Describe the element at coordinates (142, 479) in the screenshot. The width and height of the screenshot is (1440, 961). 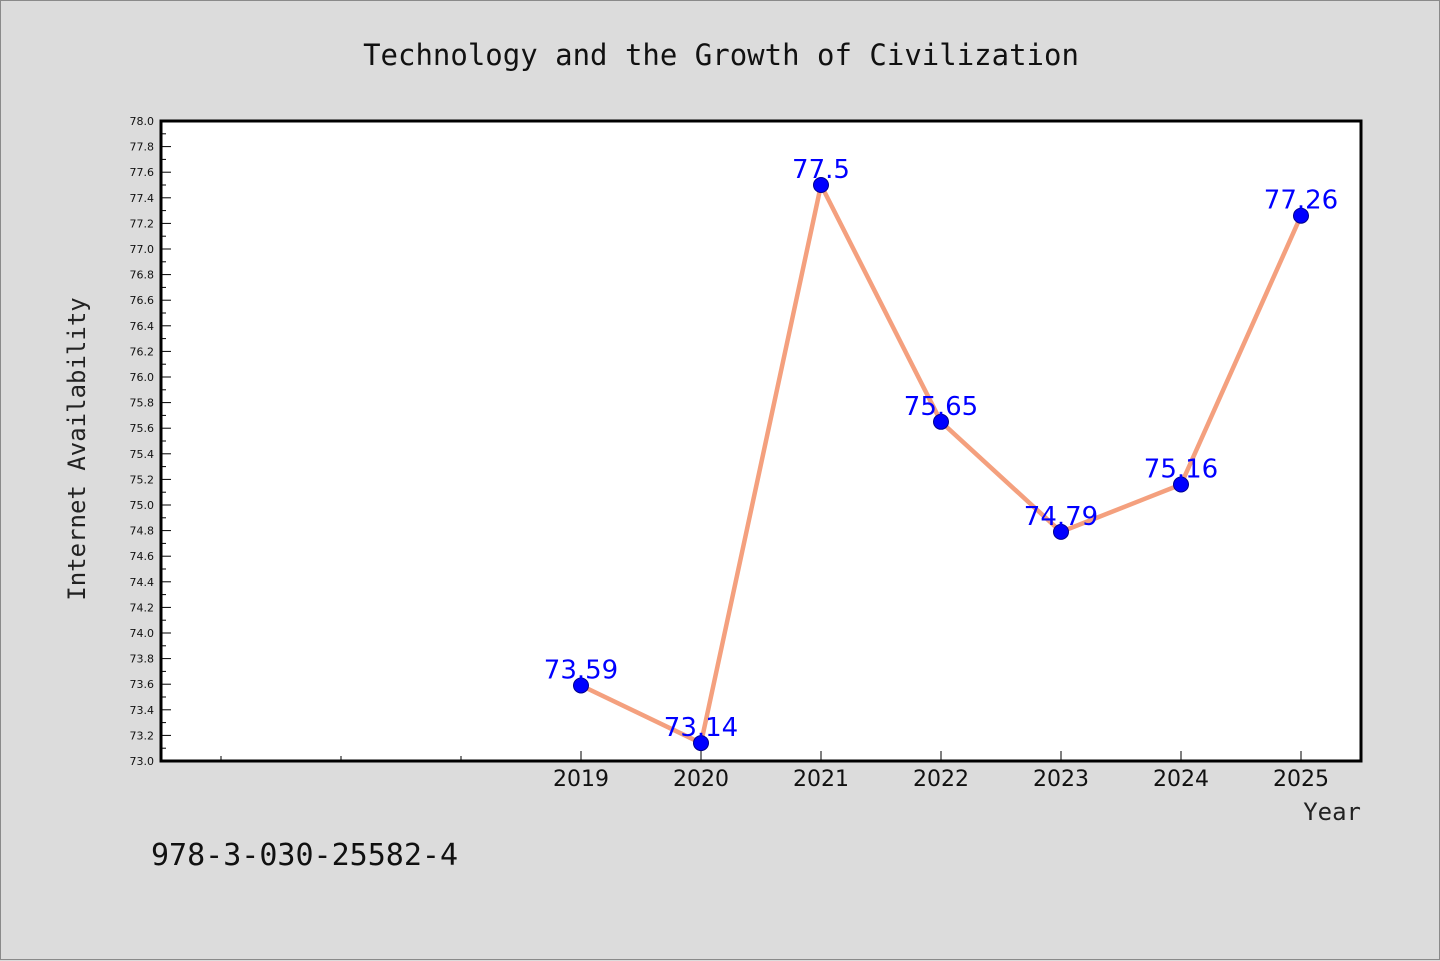
I see `y-tick-label: 75.2` at that location.